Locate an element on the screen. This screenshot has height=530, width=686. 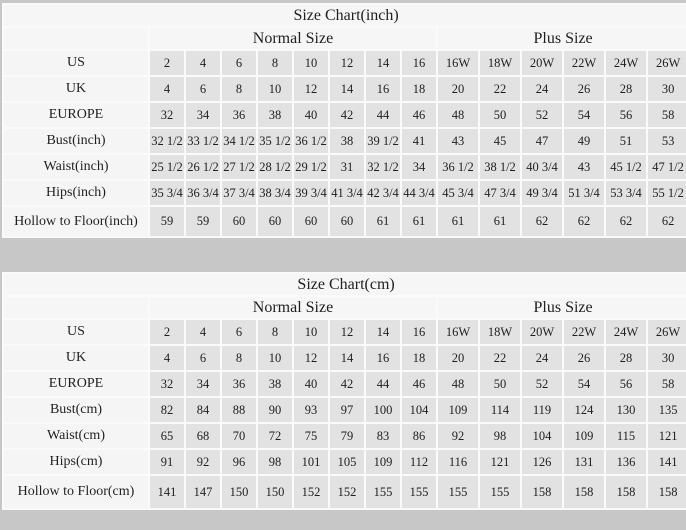
size-value-cell: 141 is located at coordinates (665, 462).